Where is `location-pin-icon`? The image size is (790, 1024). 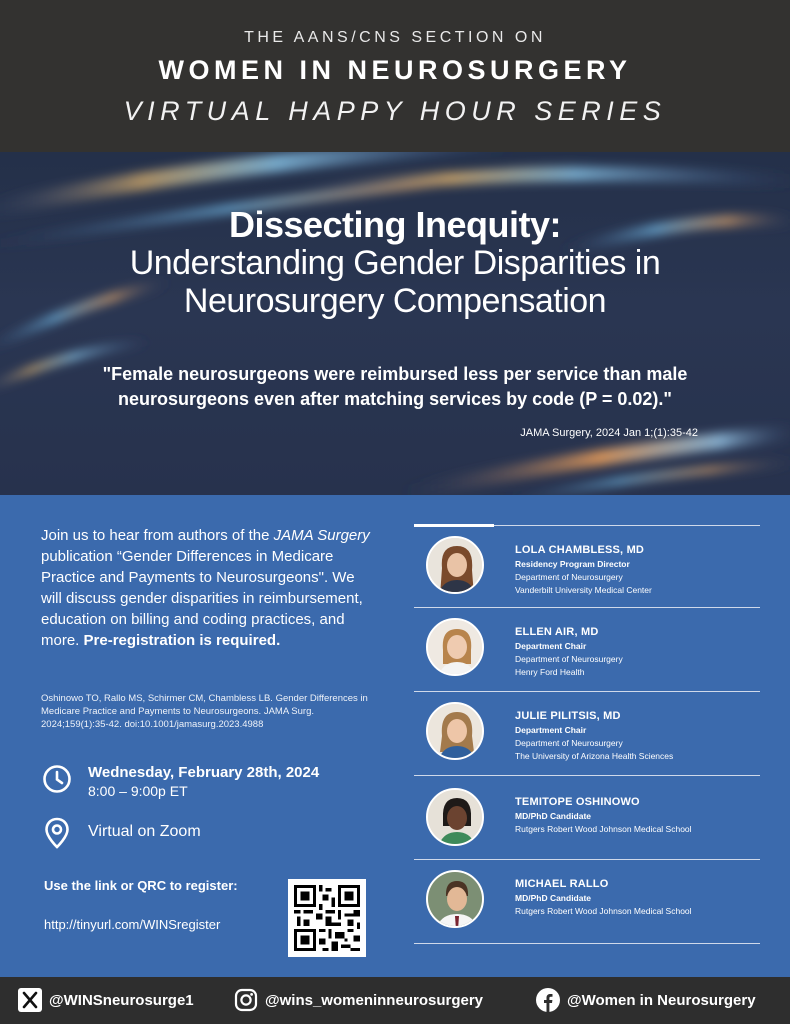 location-pin-icon is located at coordinates (57, 833).